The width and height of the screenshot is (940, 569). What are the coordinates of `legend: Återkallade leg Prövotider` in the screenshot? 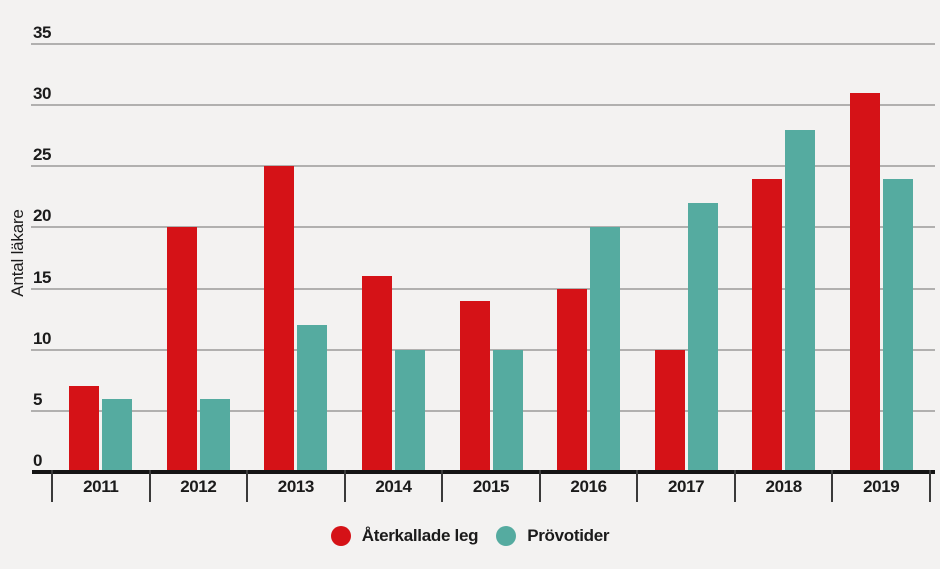 It's located at (470, 536).